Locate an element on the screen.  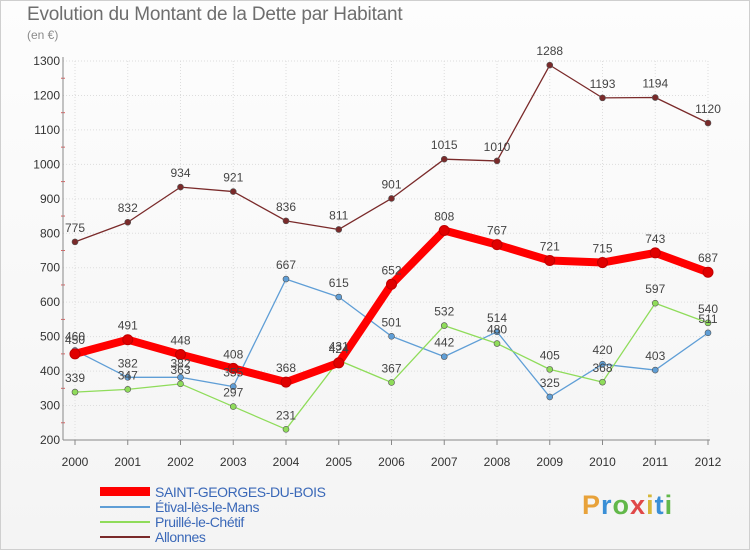
data-label: 667 is located at coordinates (286, 265).